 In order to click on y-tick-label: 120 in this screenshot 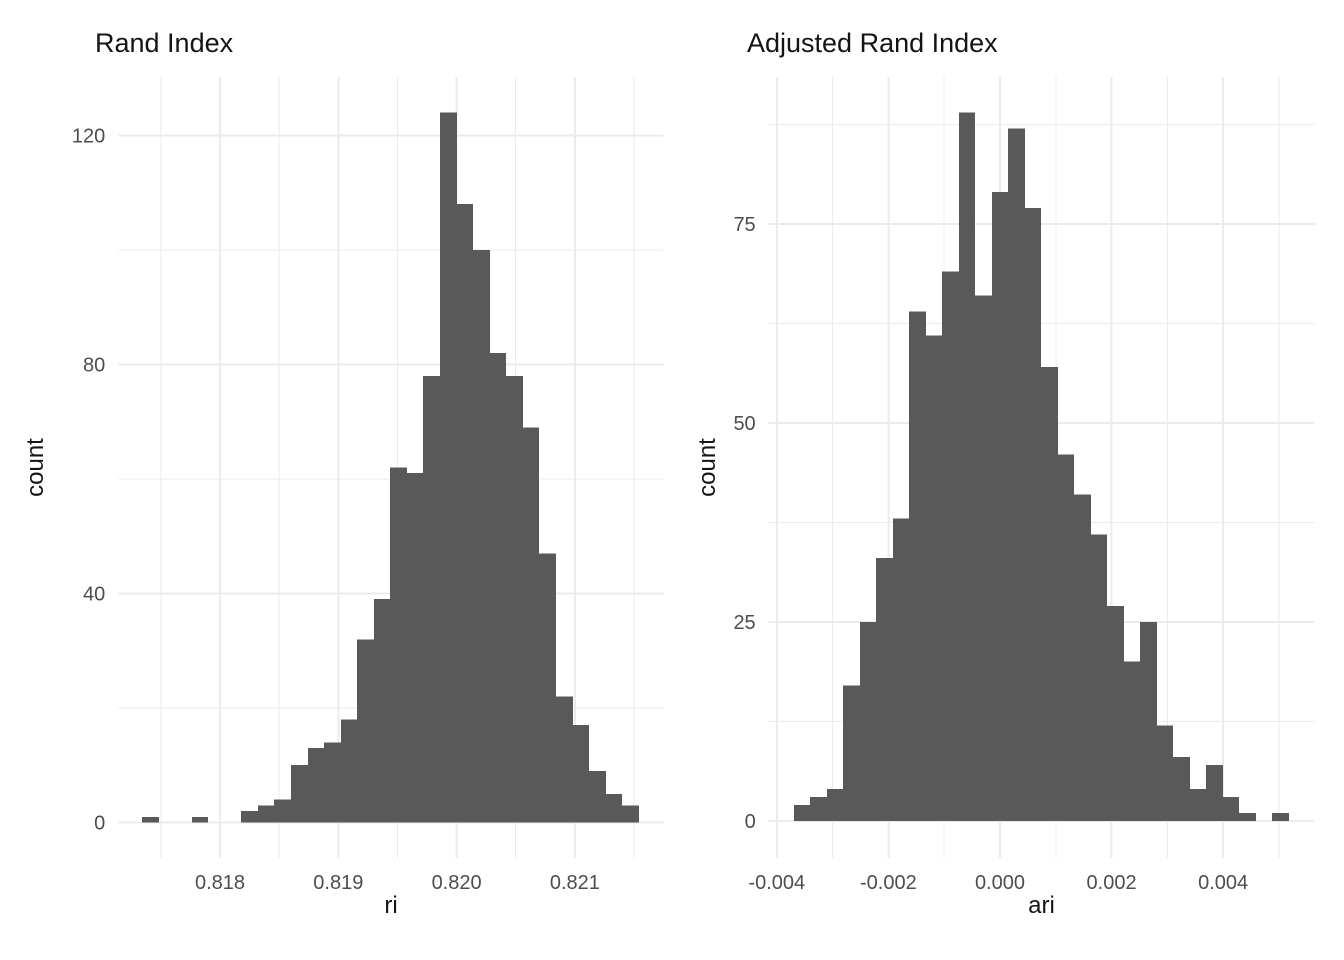, I will do `click(88, 136)`.